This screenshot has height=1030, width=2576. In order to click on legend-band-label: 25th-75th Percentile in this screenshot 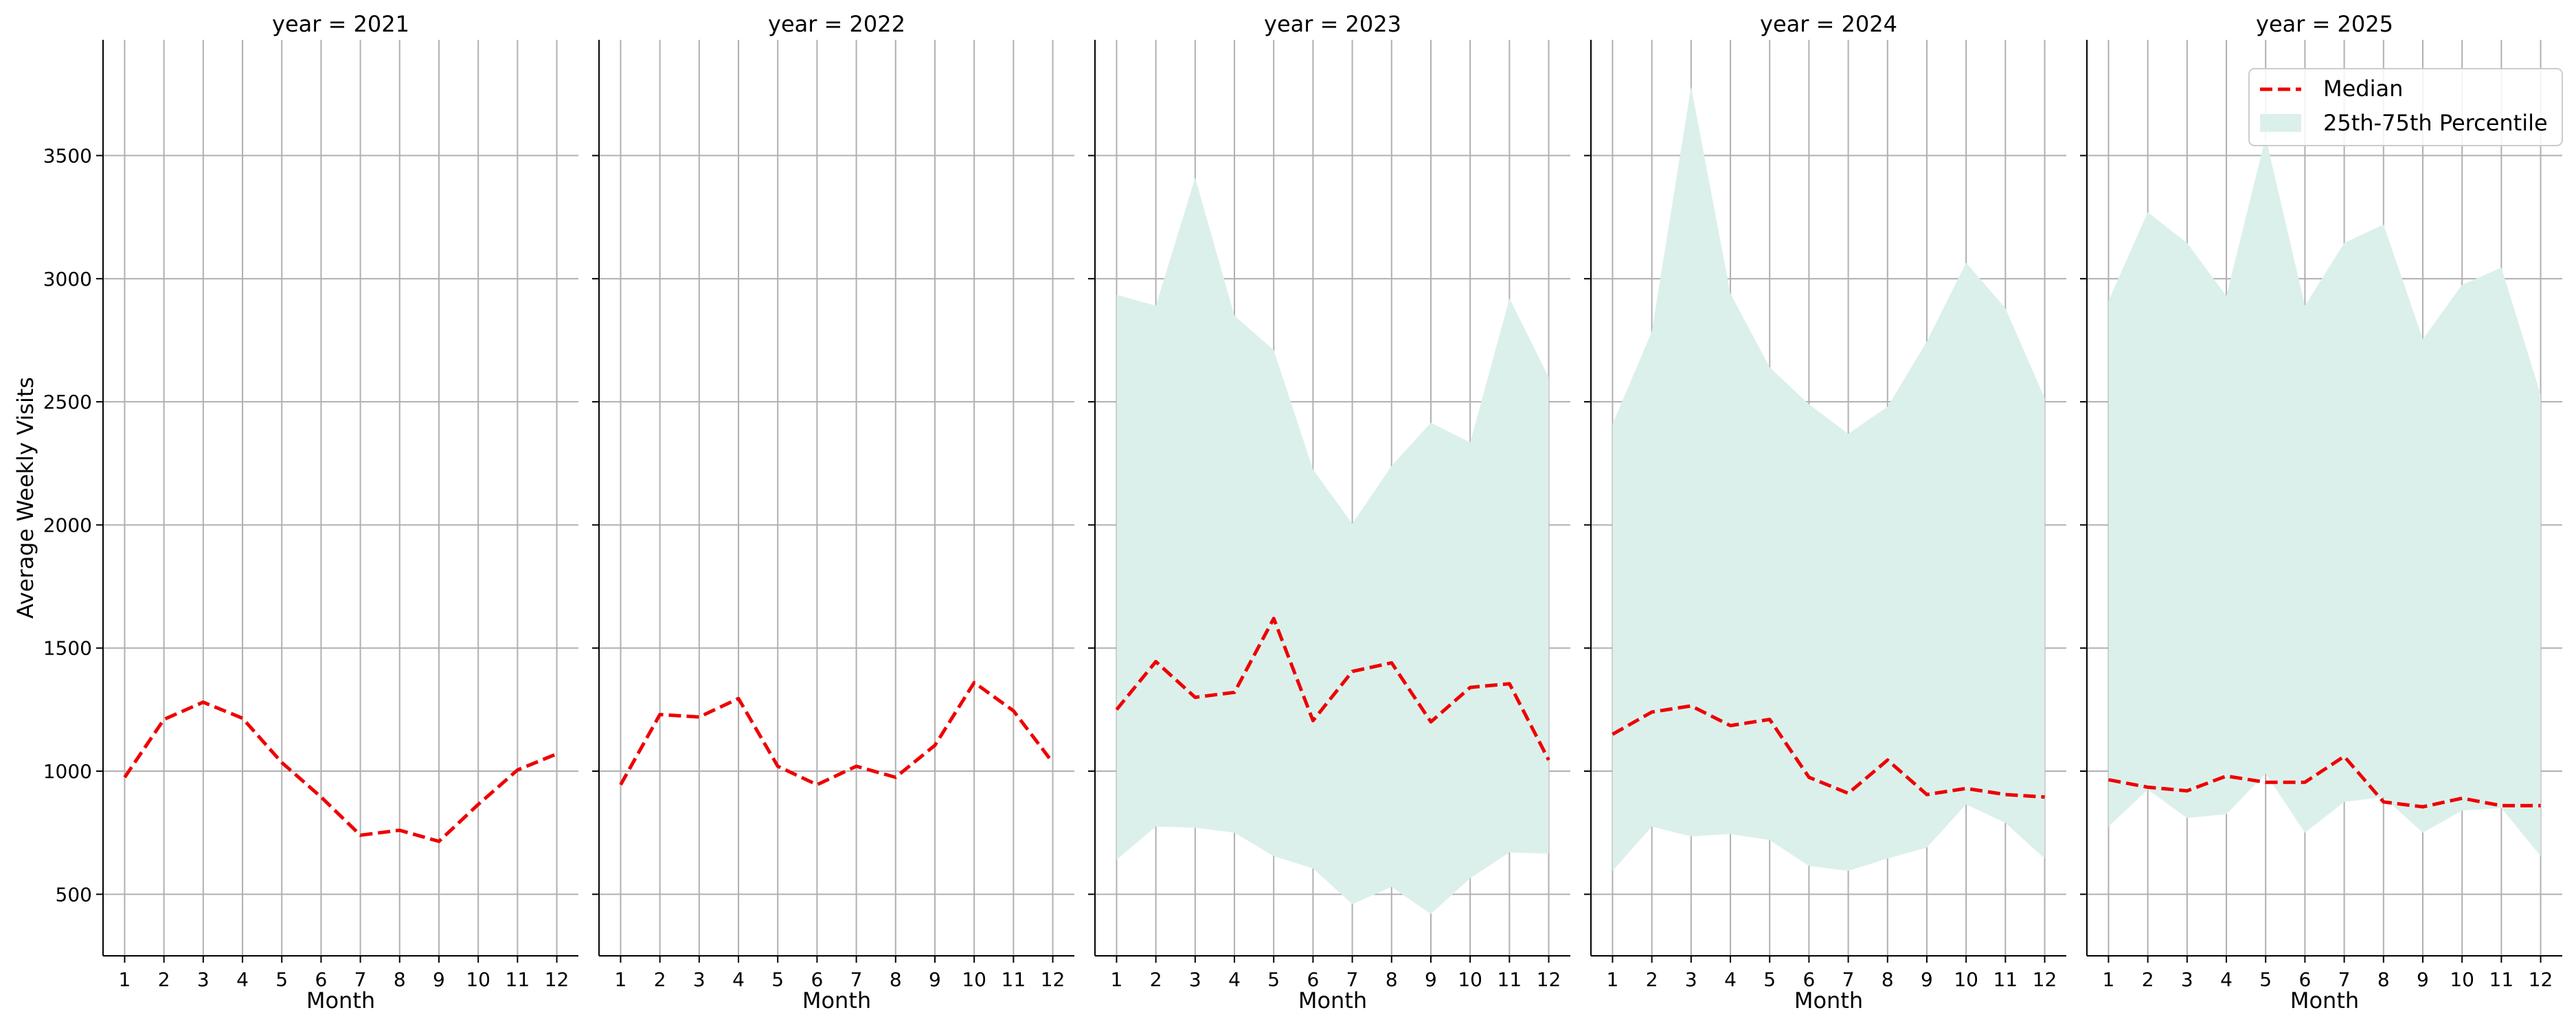, I will do `click(2435, 123)`.